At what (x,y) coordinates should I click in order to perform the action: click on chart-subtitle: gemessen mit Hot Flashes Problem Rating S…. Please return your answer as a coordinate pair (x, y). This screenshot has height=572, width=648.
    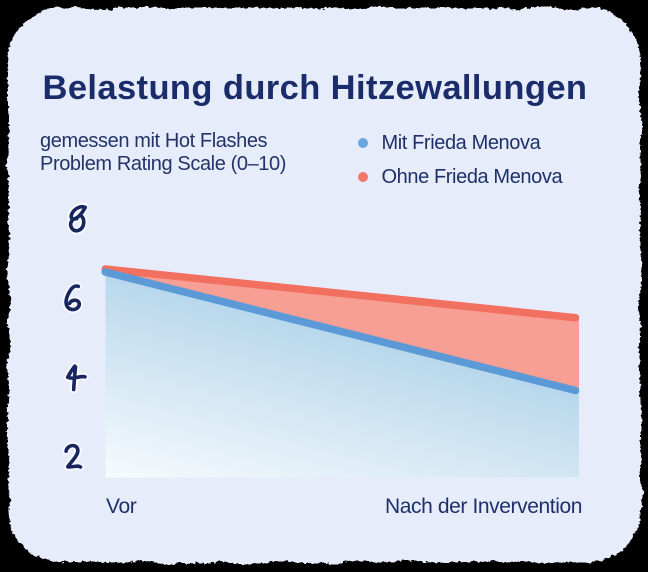
    Looking at the image, I should click on (163, 153).